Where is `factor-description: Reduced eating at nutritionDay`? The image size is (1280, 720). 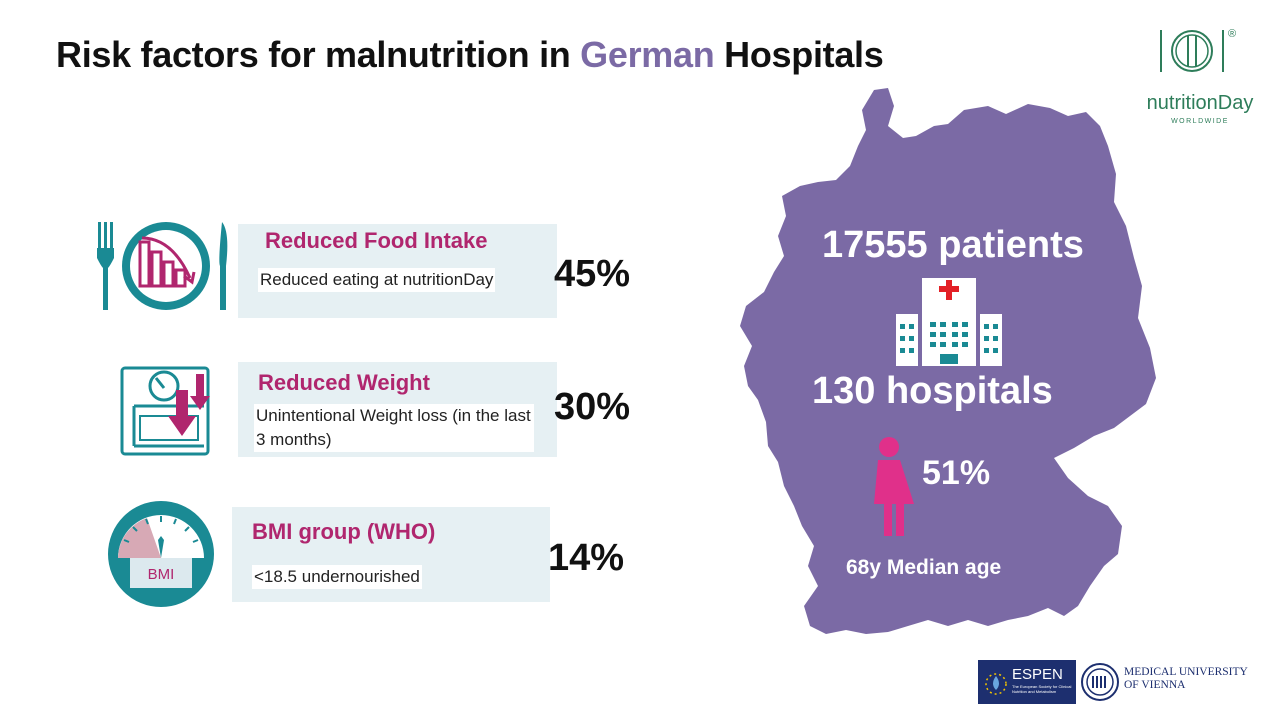
factor-description: Reduced eating at nutritionDay is located at coordinates (377, 280).